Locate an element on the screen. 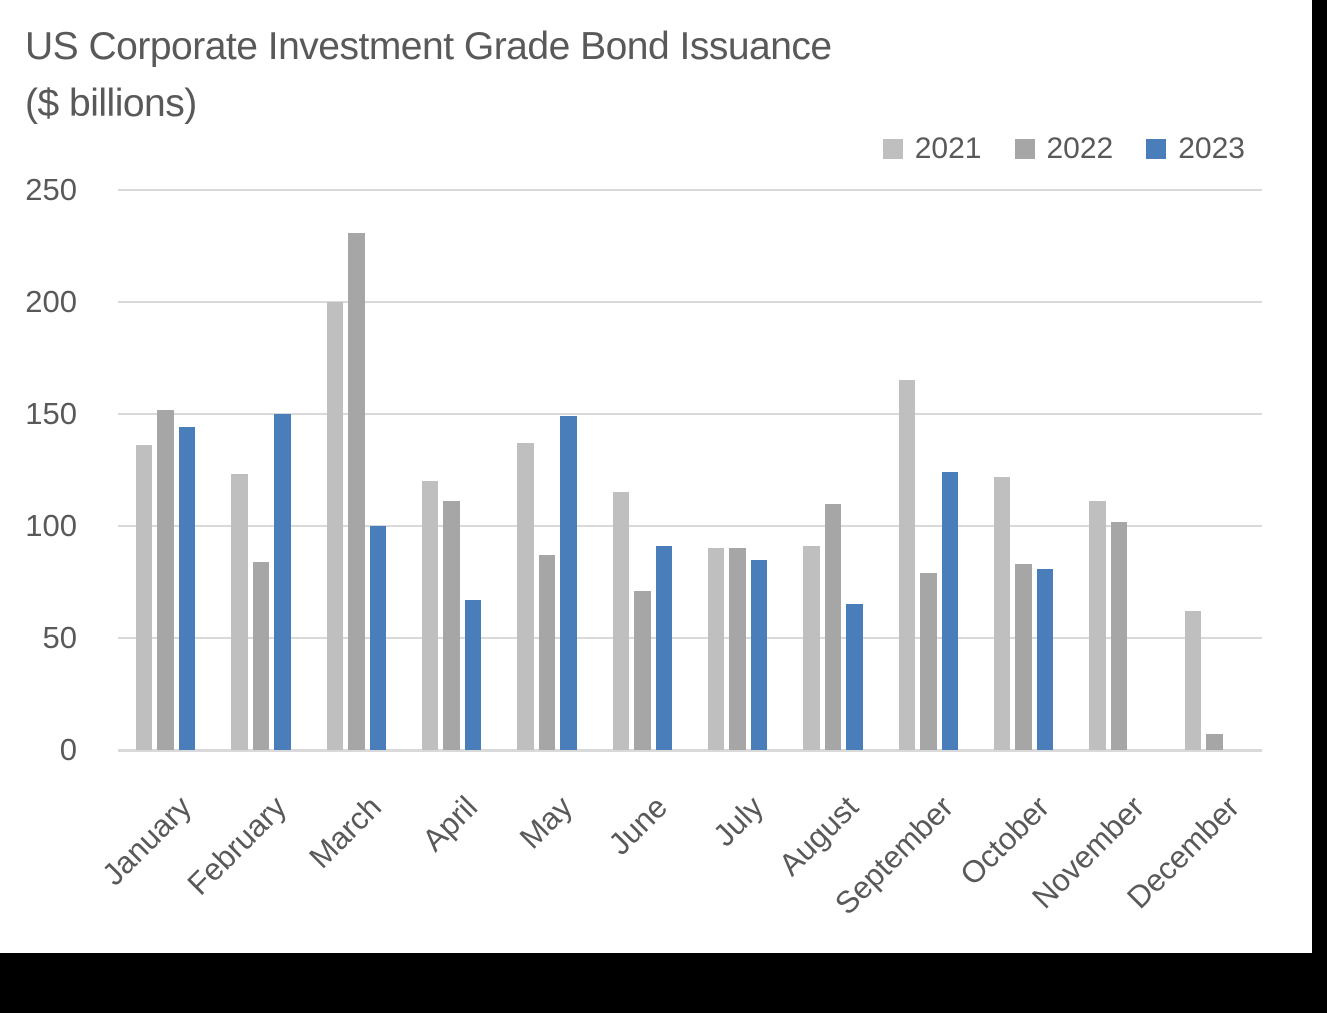 This screenshot has height=1013, width=1327. y-axis-tick-label: 200 is located at coordinates (51, 301).